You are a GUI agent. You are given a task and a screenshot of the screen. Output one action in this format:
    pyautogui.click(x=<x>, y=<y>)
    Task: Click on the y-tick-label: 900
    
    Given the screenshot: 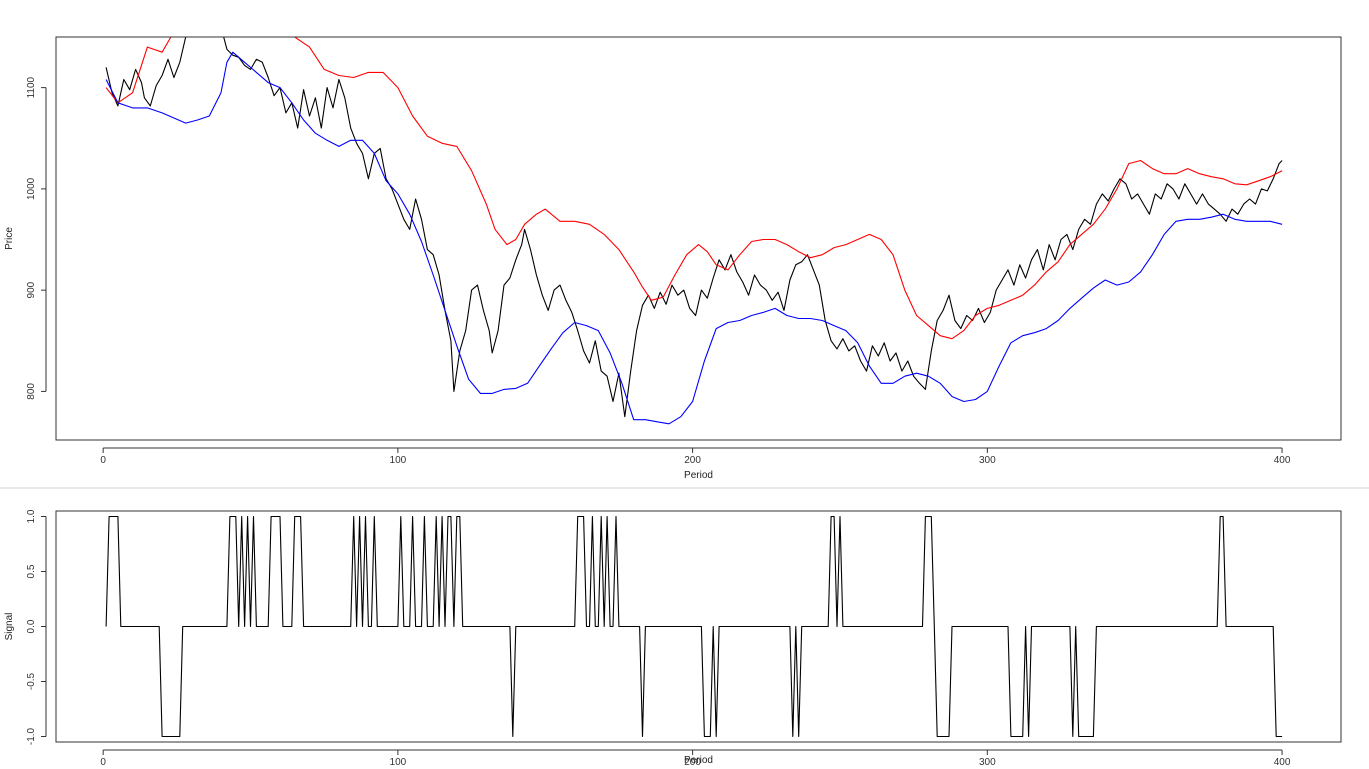 What is the action you would take?
    pyautogui.click(x=31, y=289)
    